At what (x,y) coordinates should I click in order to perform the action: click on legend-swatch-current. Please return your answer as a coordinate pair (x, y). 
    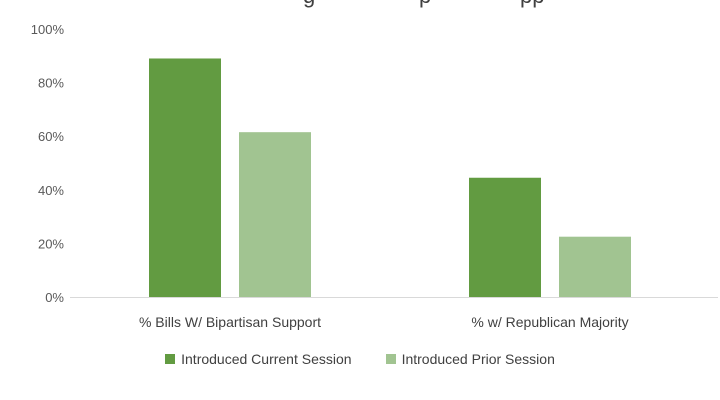
    Looking at the image, I should click on (170, 359).